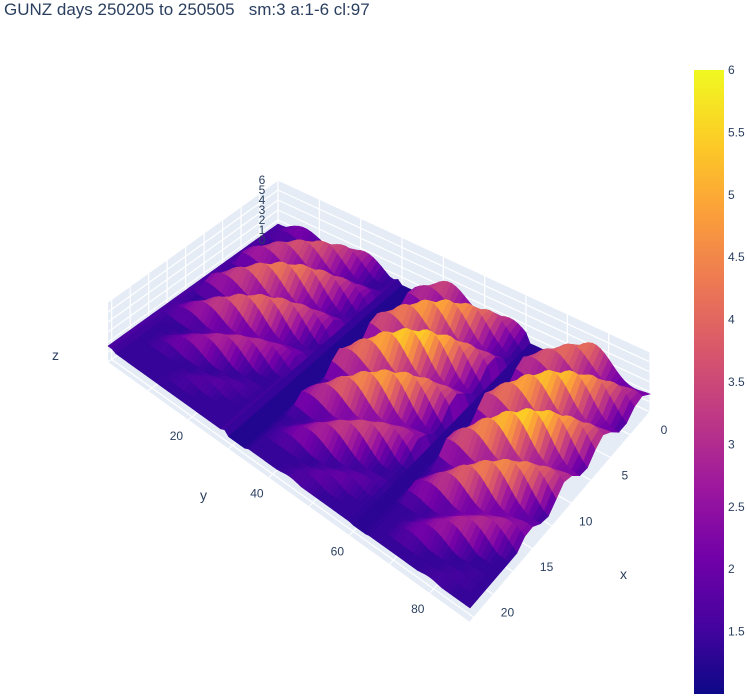 Image resolution: width=747 pixels, height=698 pixels. I want to click on z-tick-label: 5, so click(262, 190).